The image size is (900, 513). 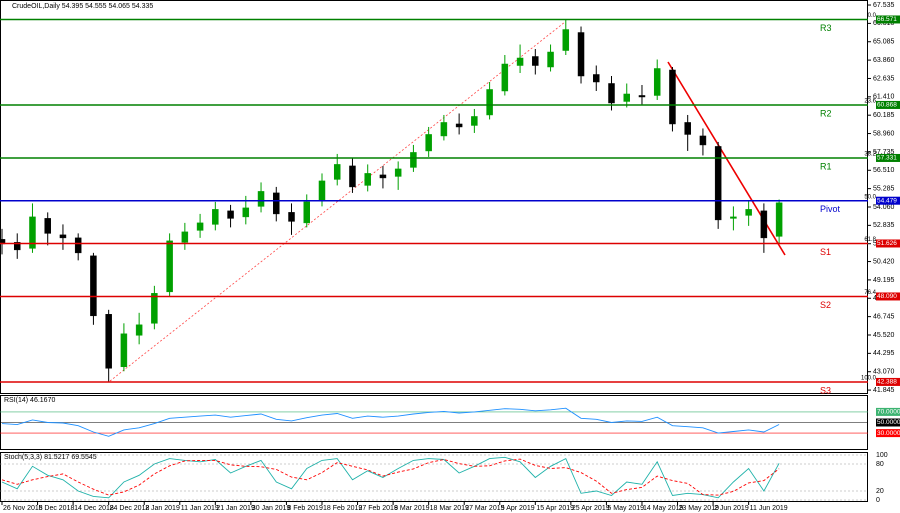 I want to click on x-tick-label: 5 Dec 2018, so click(x=57, y=508).